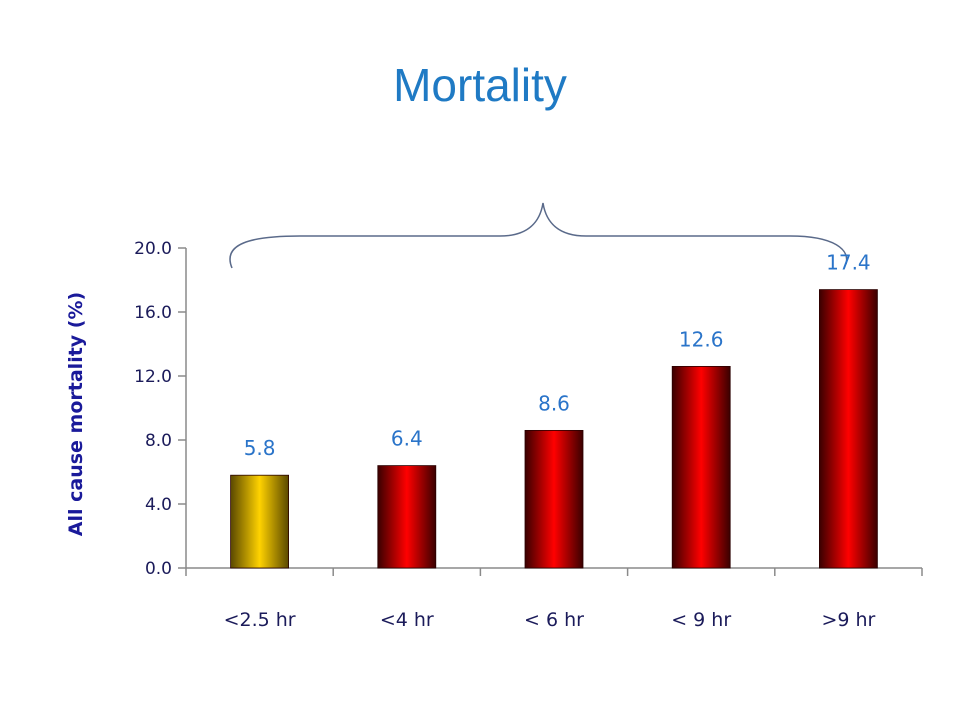  Describe the element at coordinates (260, 620) in the screenshot. I see `category-label: <2.5 hr` at that location.